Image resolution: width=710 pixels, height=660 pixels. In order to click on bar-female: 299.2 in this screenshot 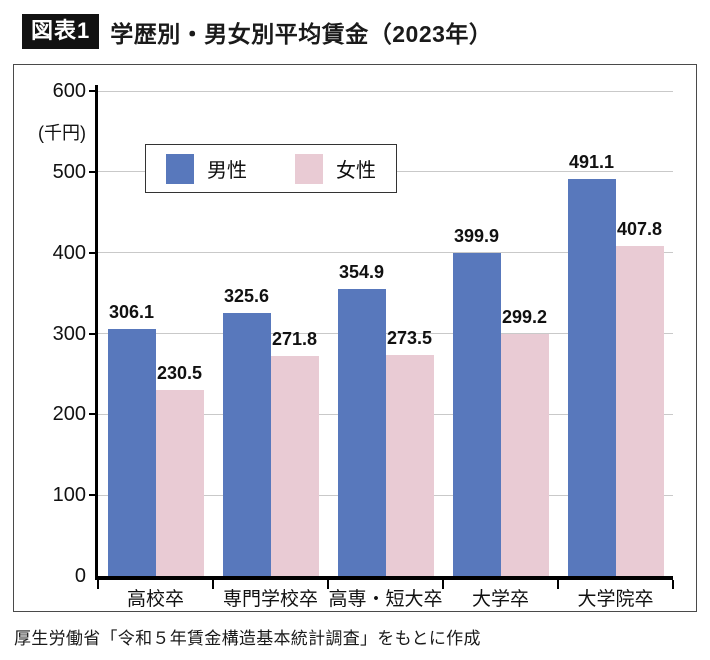, I will do `click(524, 441)`.